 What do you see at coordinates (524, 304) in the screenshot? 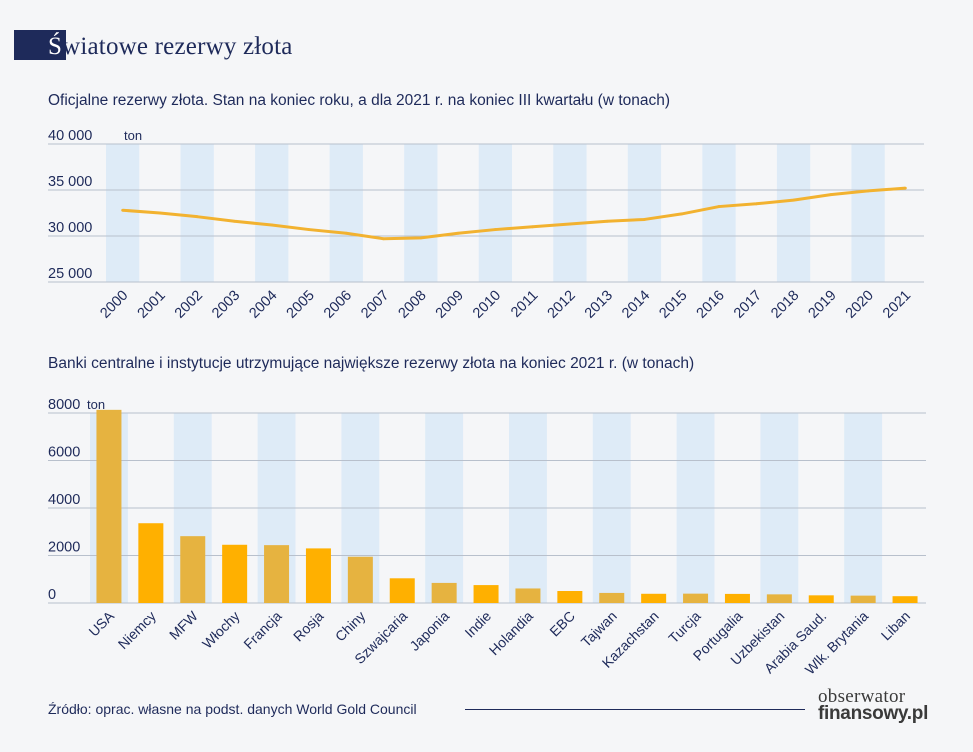
I see `x-tick-label: 2011` at bounding box center [524, 304].